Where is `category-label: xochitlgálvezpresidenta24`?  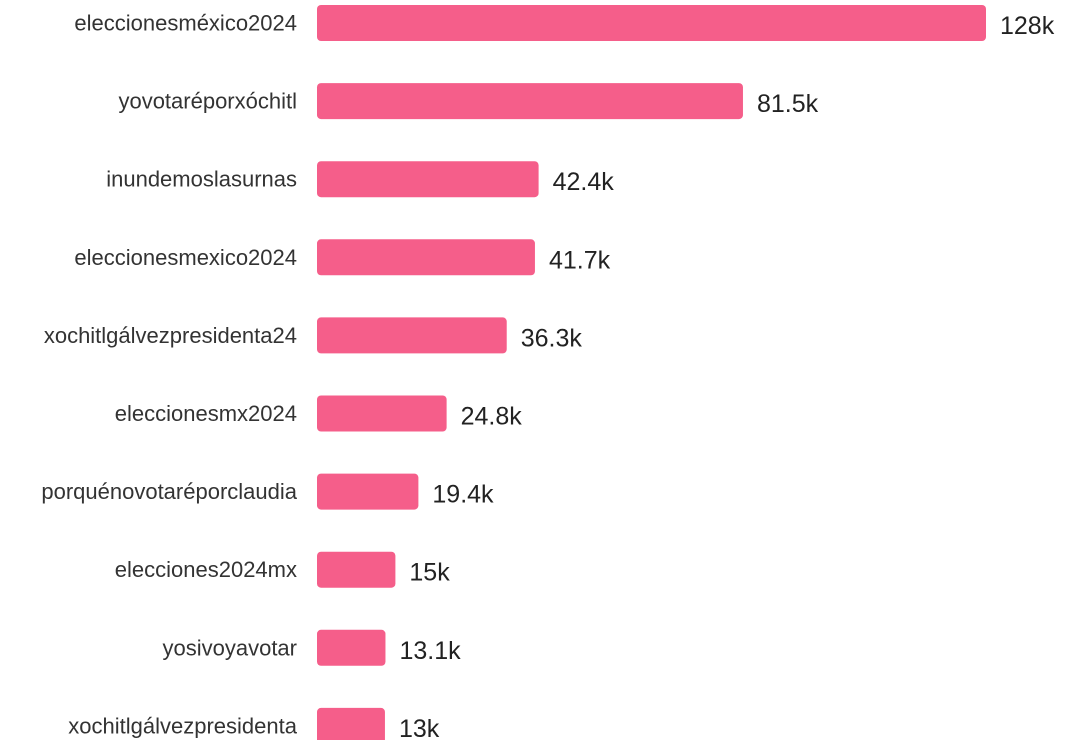 category-label: xochitlgálvezpresidenta24 is located at coordinates (170, 335).